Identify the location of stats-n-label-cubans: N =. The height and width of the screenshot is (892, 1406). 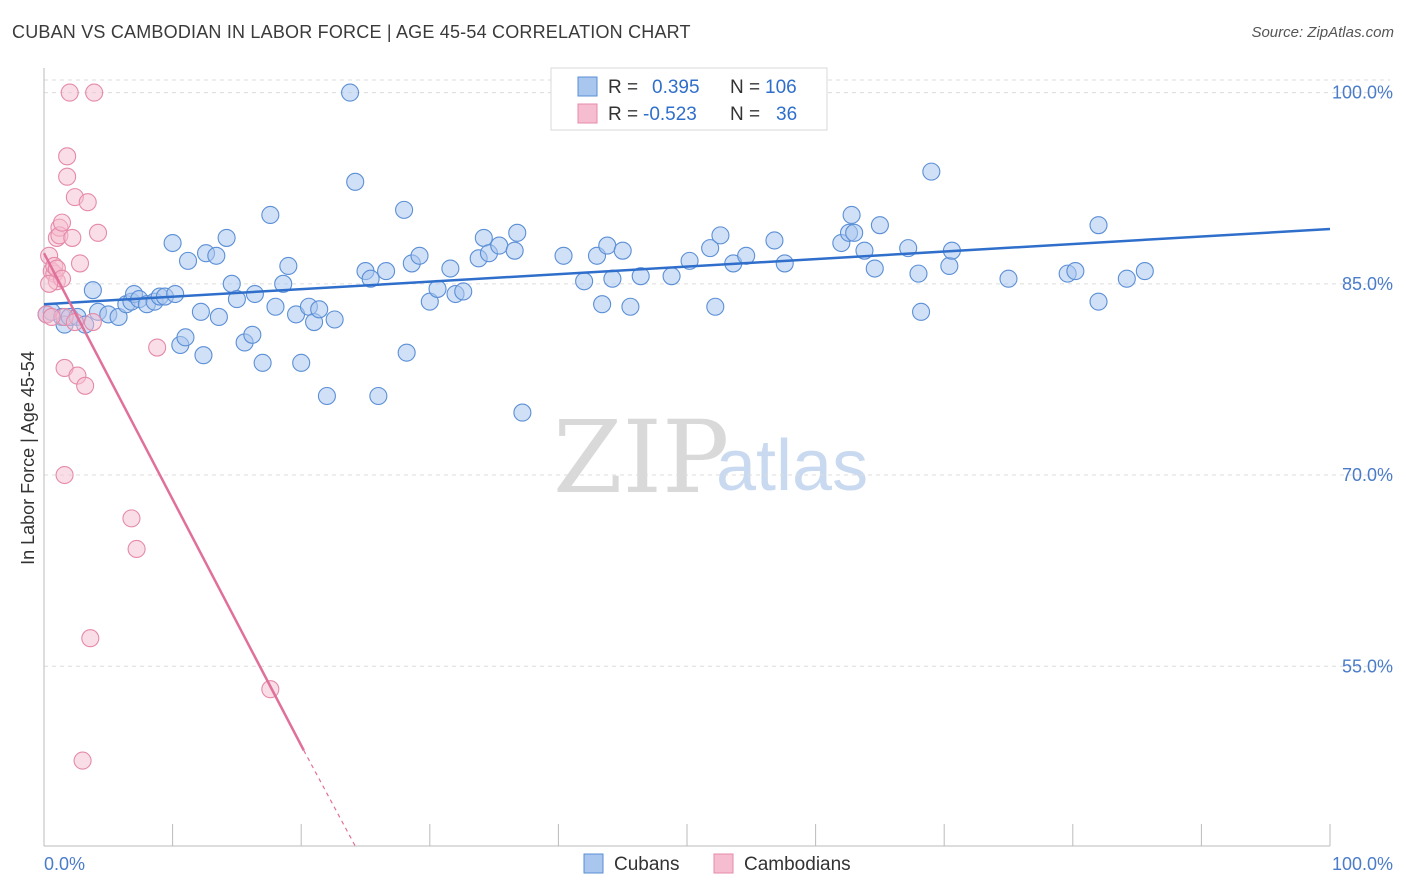
(745, 87).